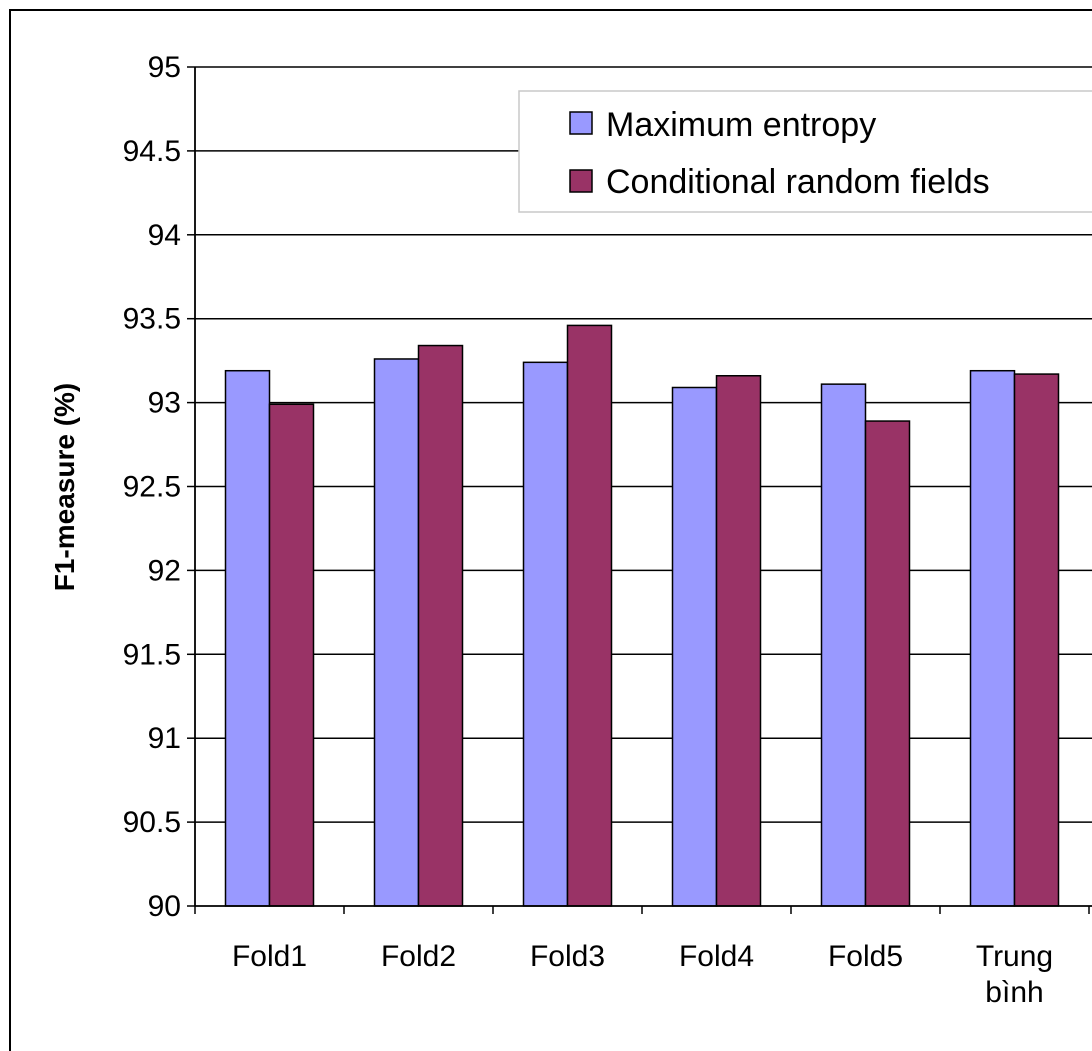  What do you see at coordinates (865, 956) in the screenshot?
I see `x-tick-label: Fold5` at bounding box center [865, 956].